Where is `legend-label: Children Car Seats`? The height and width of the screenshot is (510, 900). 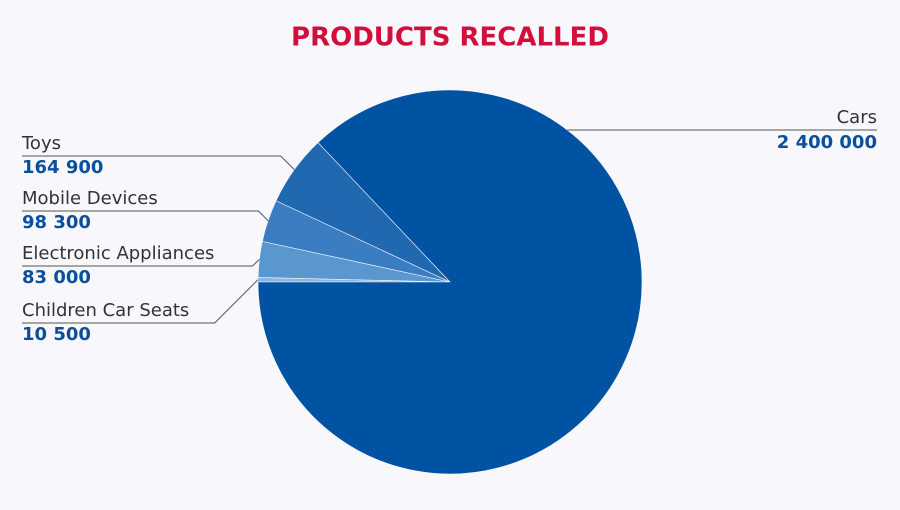 legend-label: Children Car Seats is located at coordinates (105, 310).